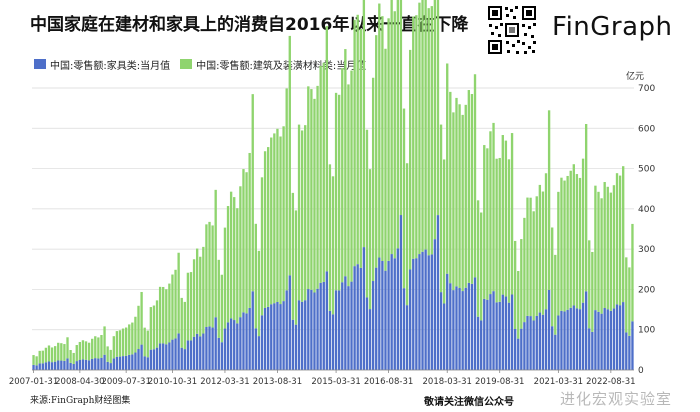  What do you see at coordinates (646, 331) in the screenshot?
I see `y-tick-label: 100` at bounding box center [646, 331].